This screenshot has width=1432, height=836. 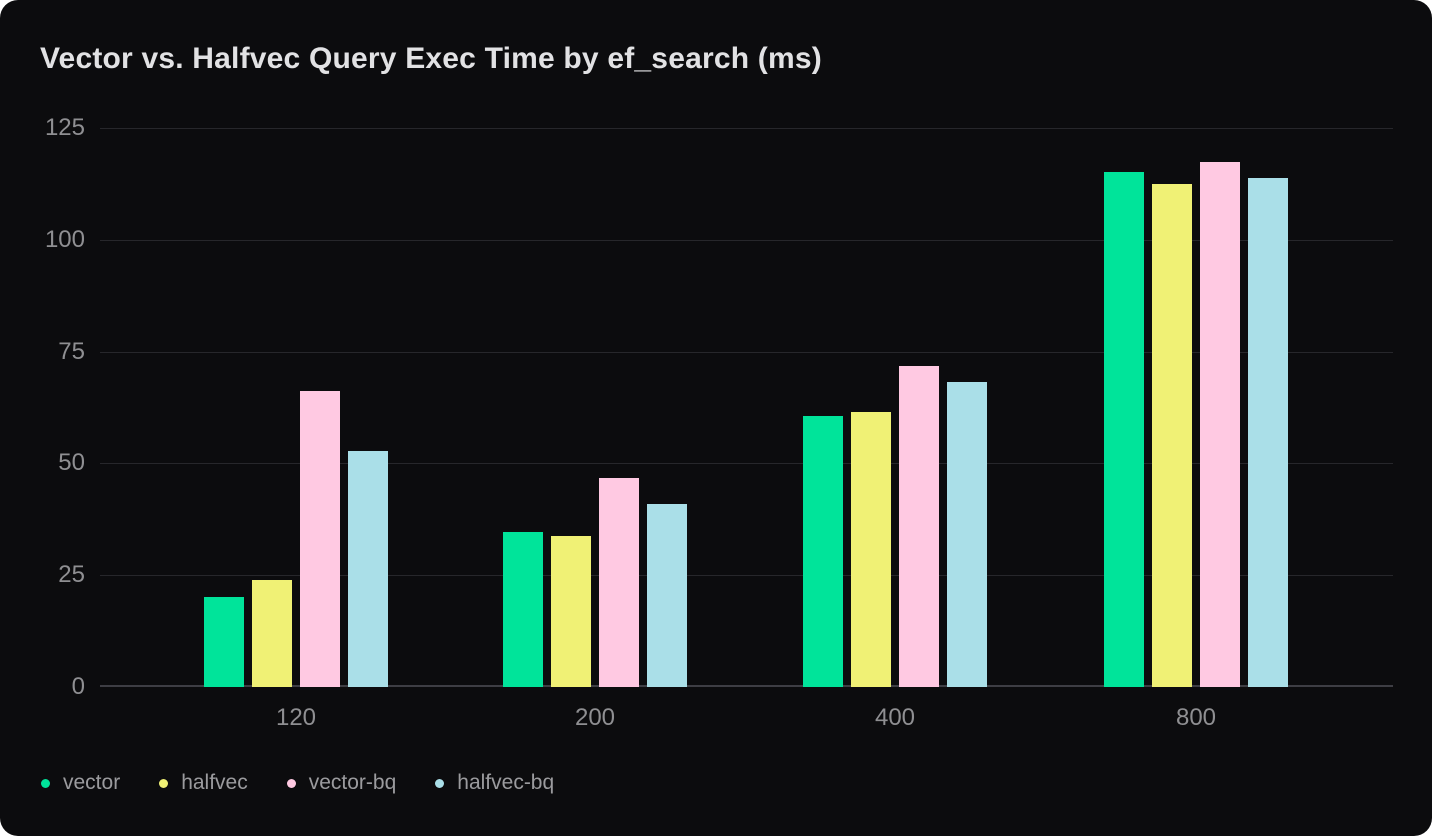 What do you see at coordinates (64, 127) in the screenshot?
I see `y-axis-tick-label-125: 125` at bounding box center [64, 127].